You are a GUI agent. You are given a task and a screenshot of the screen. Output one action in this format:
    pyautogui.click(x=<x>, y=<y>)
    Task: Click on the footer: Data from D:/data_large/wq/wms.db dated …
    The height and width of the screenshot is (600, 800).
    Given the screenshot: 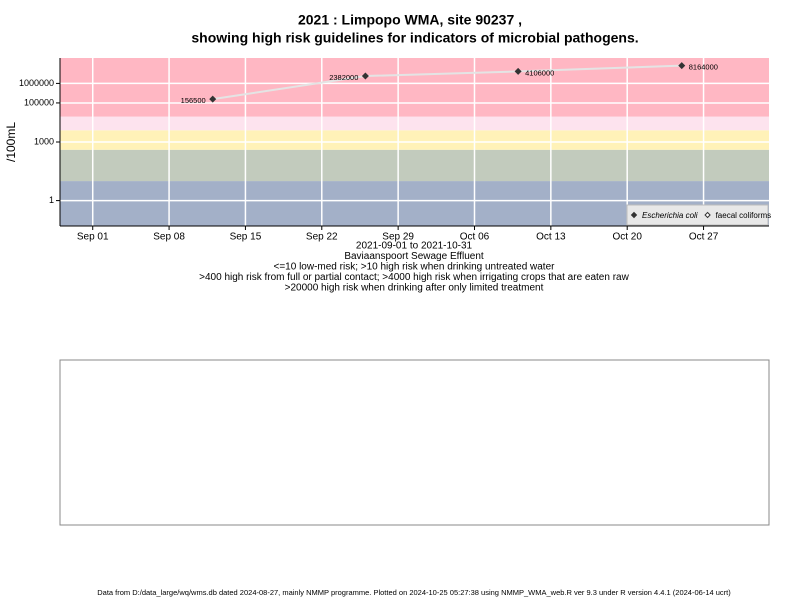 What is the action you would take?
    pyautogui.click(x=414, y=592)
    